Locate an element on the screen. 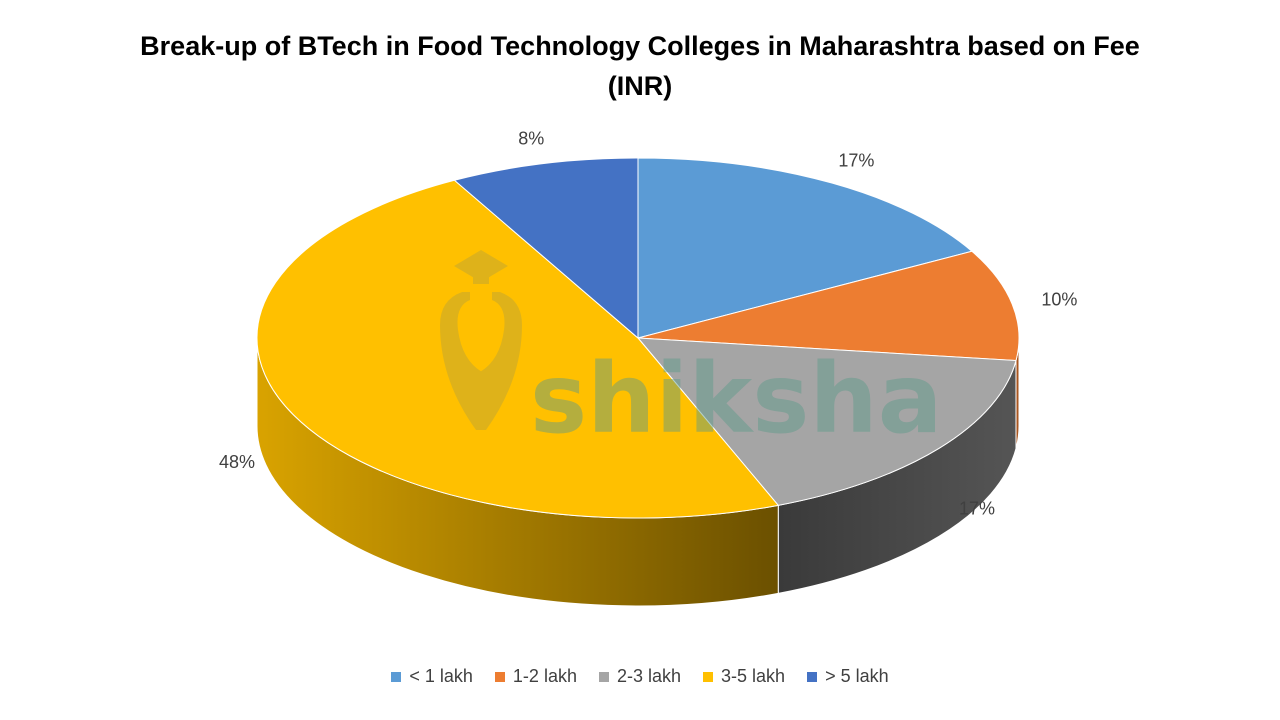 The height and width of the screenshot is (720, 1280). legend-label: > 5 lakh is located at coordinates (857, 676).